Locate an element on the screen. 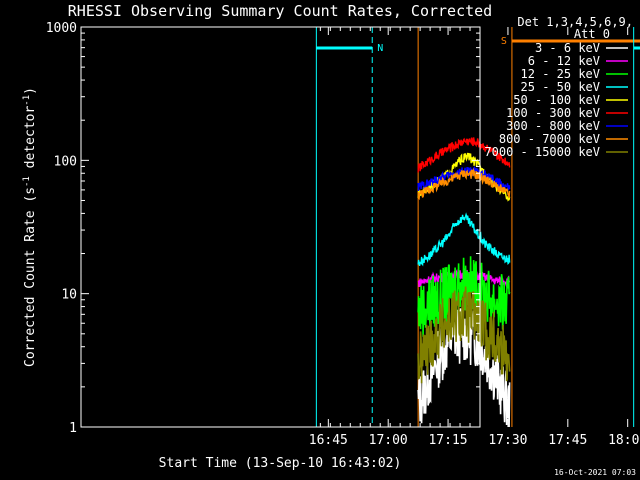 The width and height of the screenshot is (640, 480). legend-label-3-6-kev: 3 - 6 keV is located at coordinates (567, 48).